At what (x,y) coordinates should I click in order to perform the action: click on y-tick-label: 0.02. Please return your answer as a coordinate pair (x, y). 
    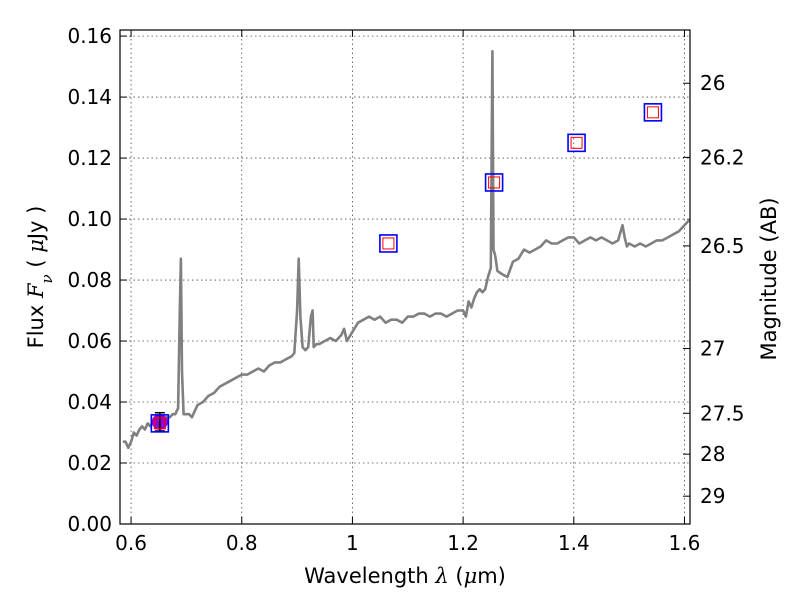
    Looking at the image, I should click on (89, 463).